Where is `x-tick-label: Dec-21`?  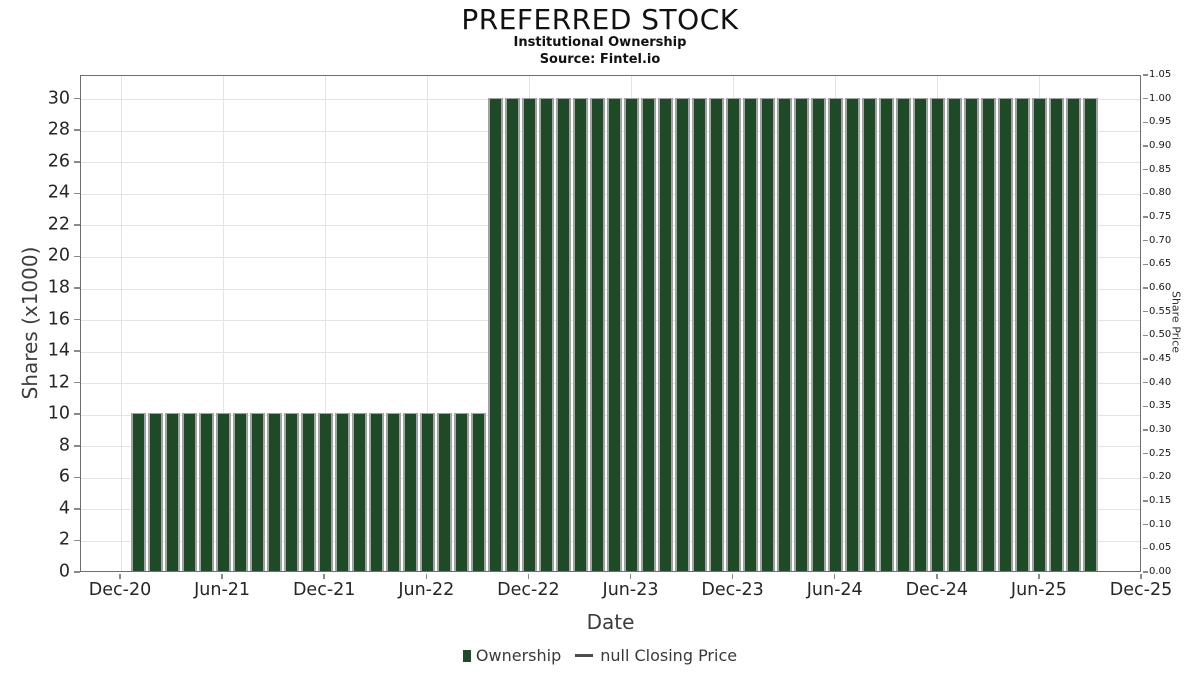
x-tick-label: Dec-21 is located at coordinates (324, 590).